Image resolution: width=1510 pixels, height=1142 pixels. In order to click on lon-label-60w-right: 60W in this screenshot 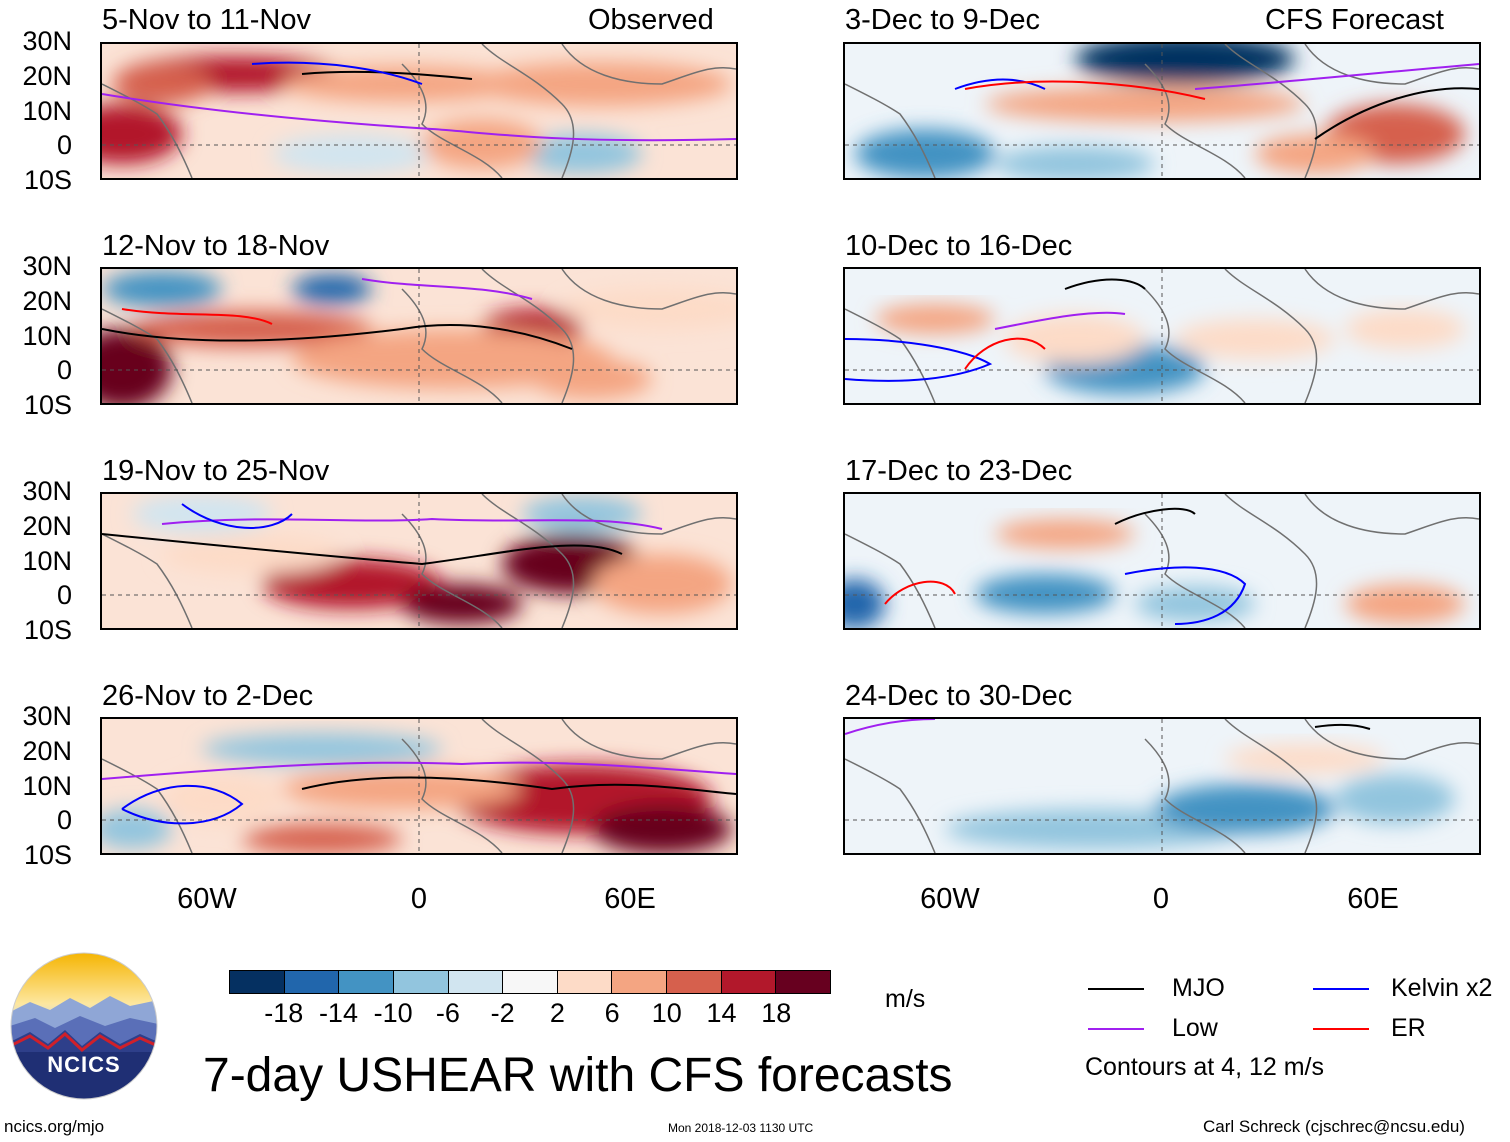, I will do `click(950, 899)`.